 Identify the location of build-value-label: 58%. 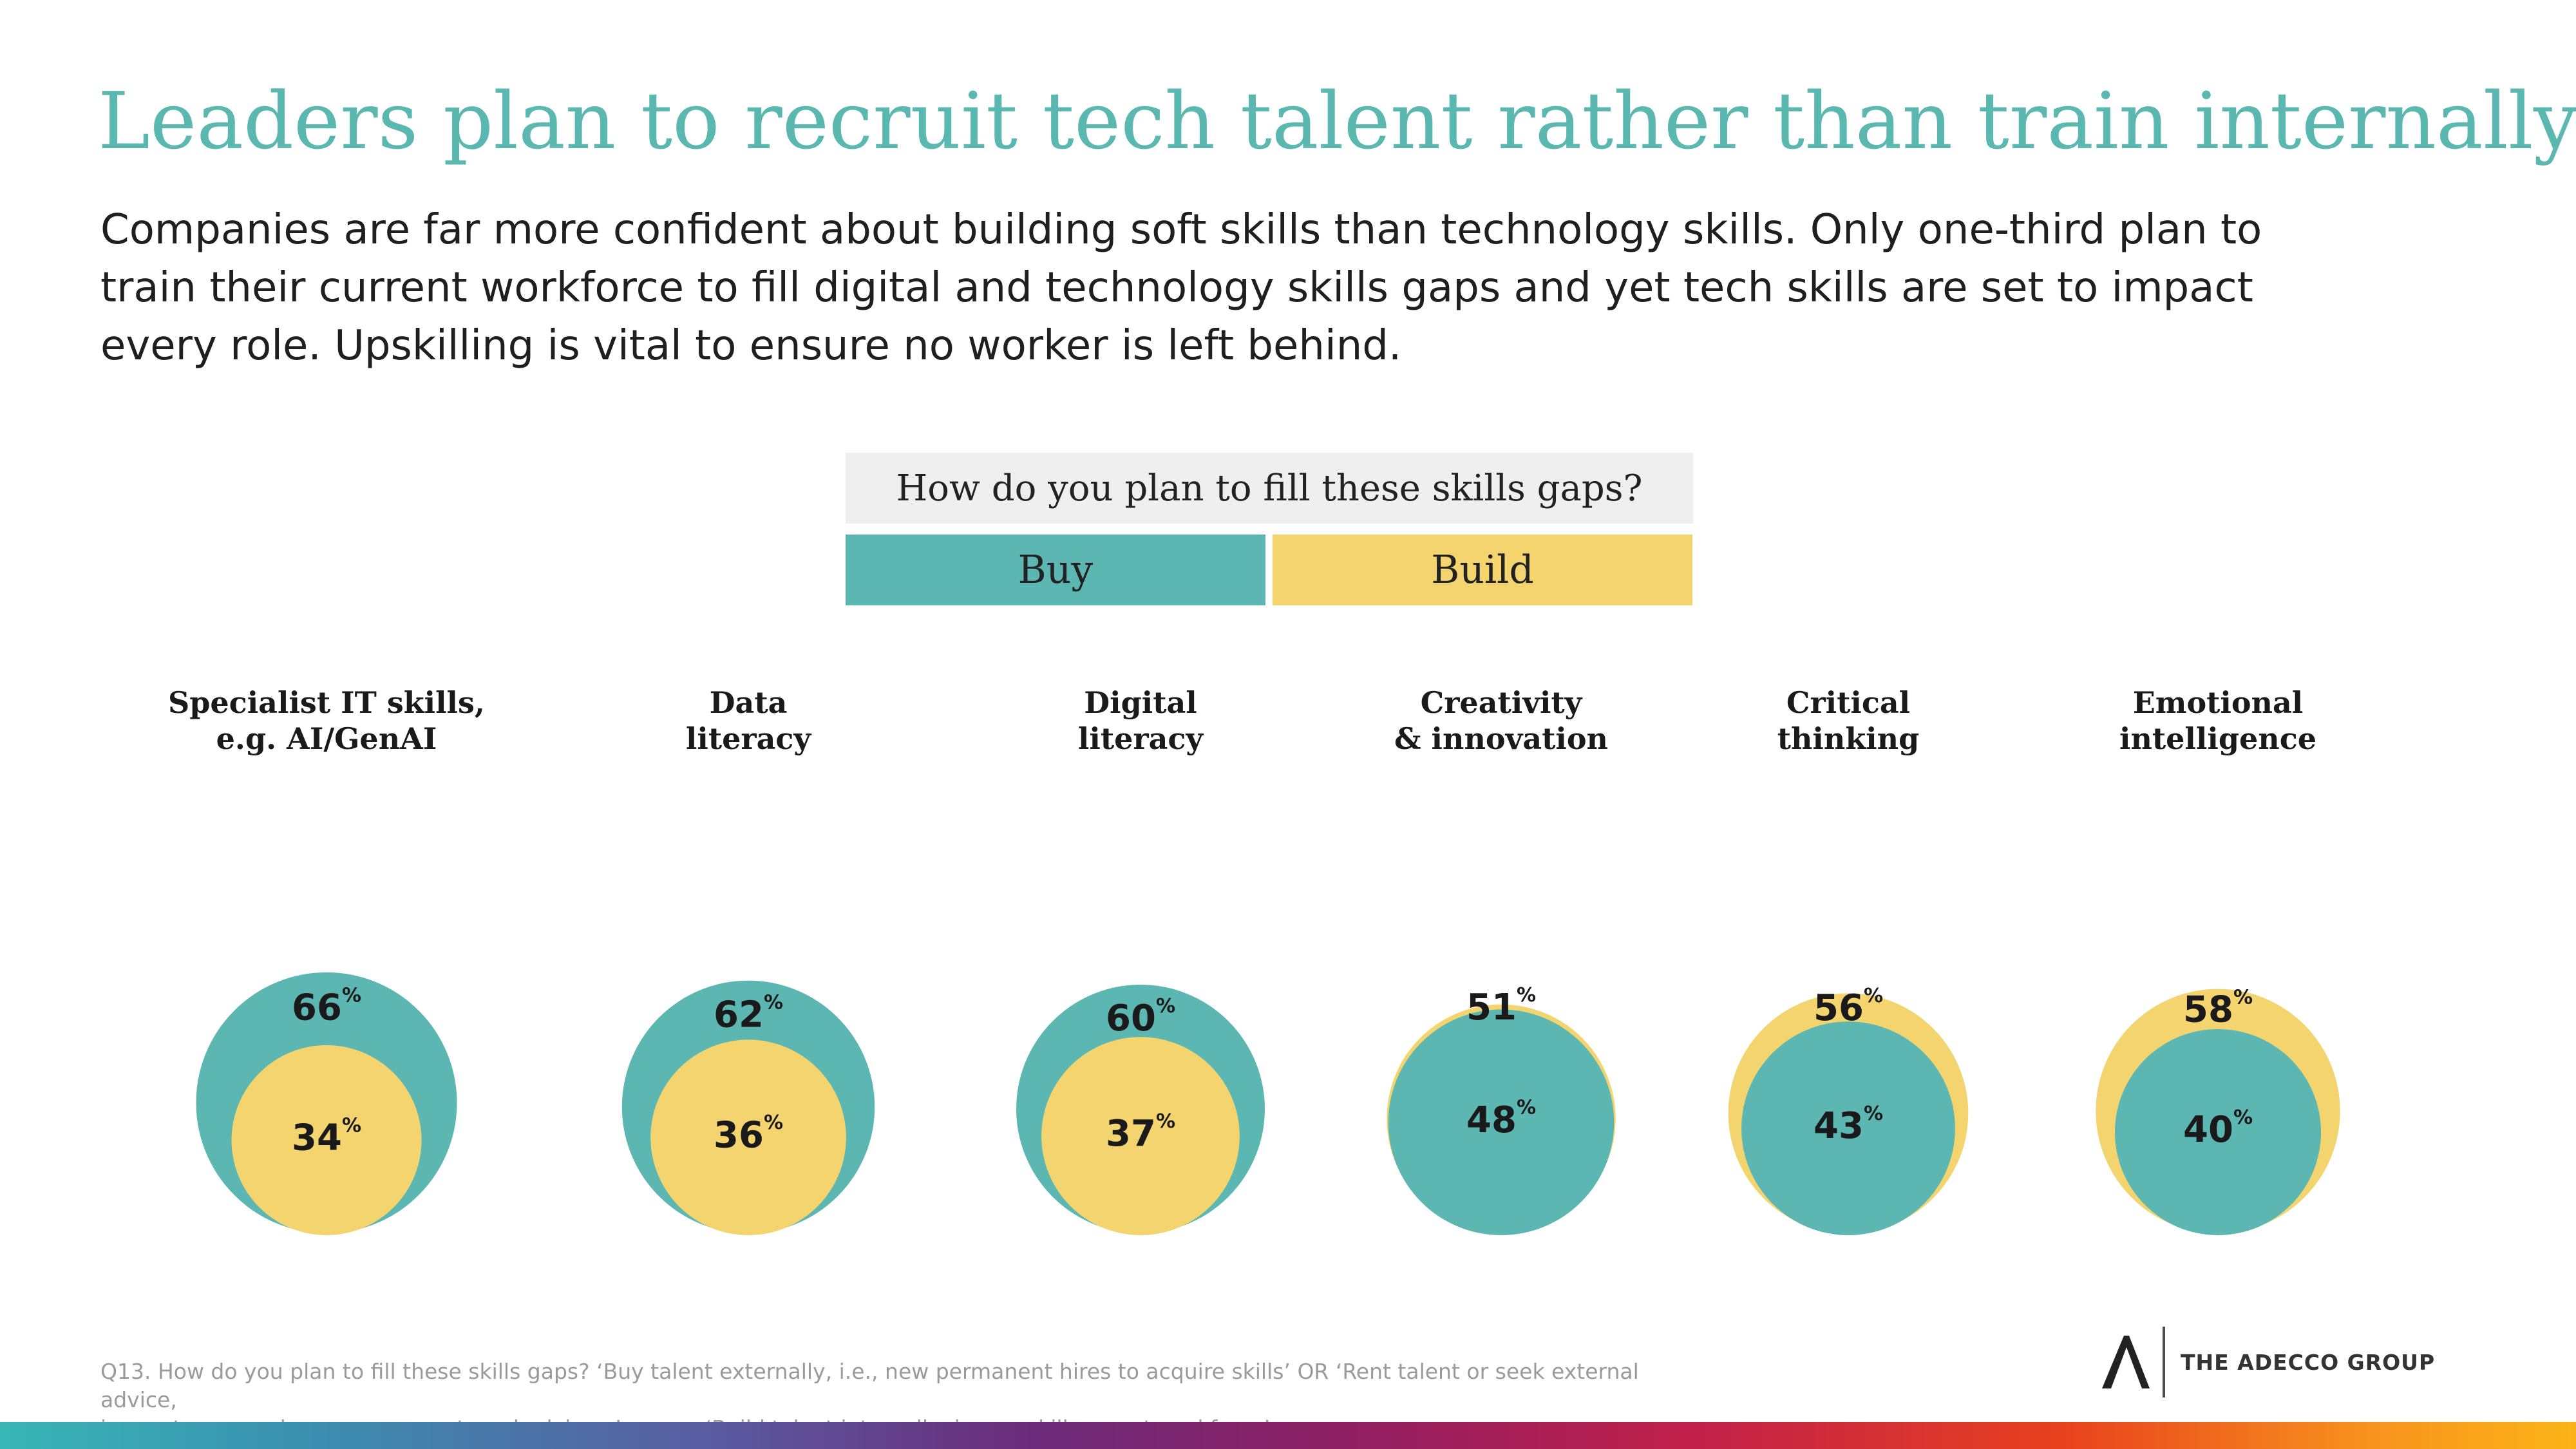
(2218, 1008).